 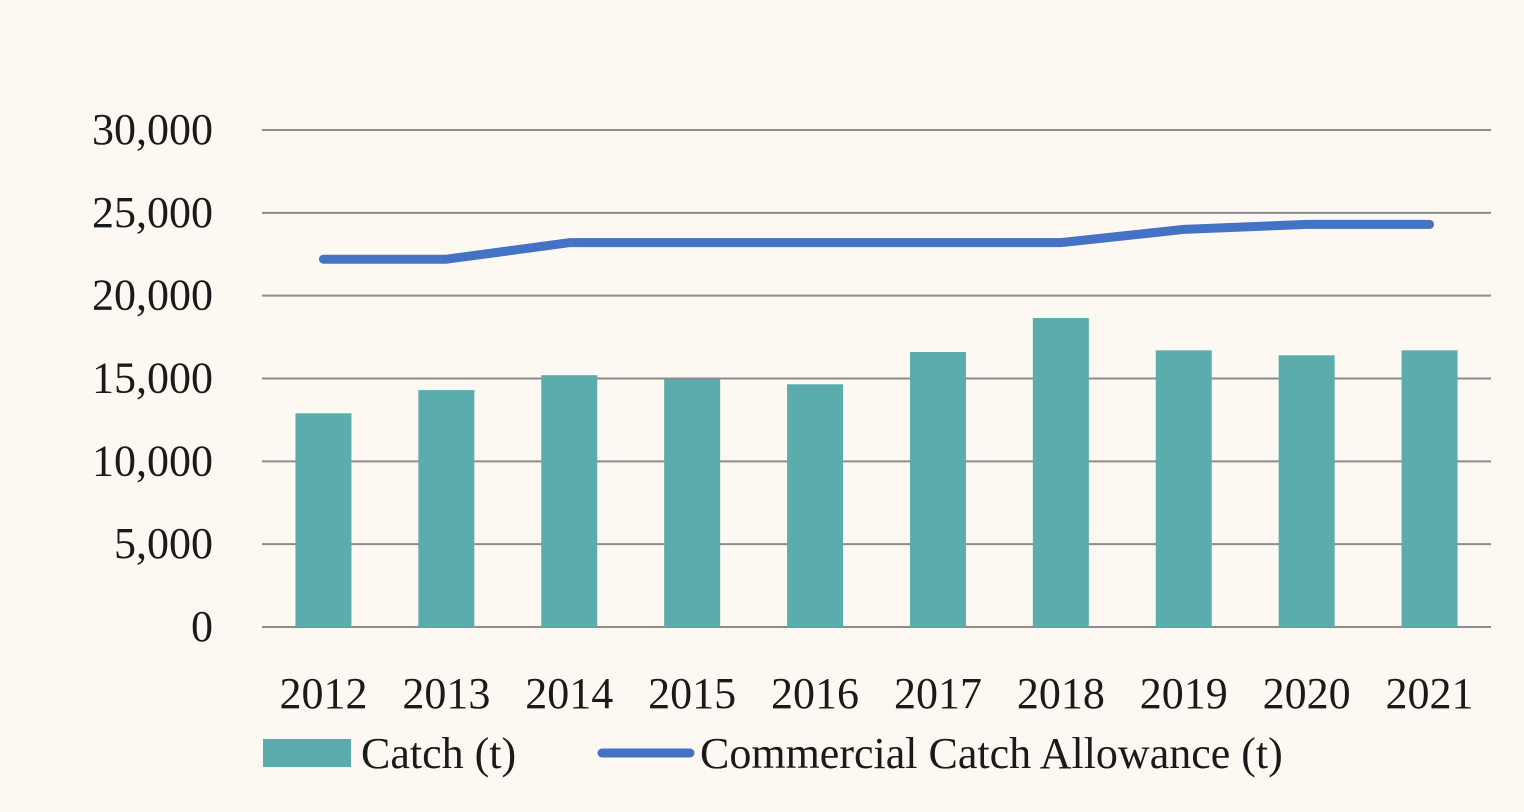 I want to click on x-tick-label: 2020, so click(x=1307, y=693).